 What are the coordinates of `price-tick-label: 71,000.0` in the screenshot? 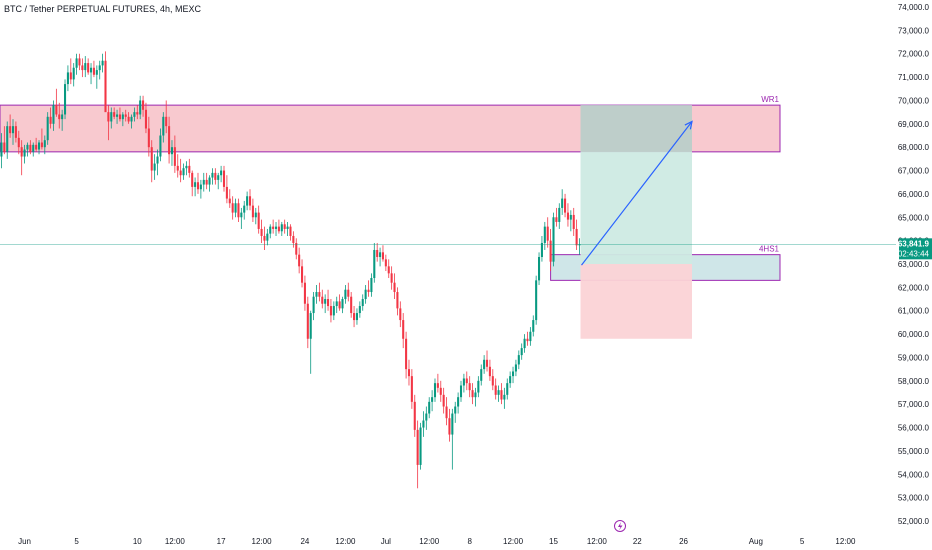 It's located at (914, 77).